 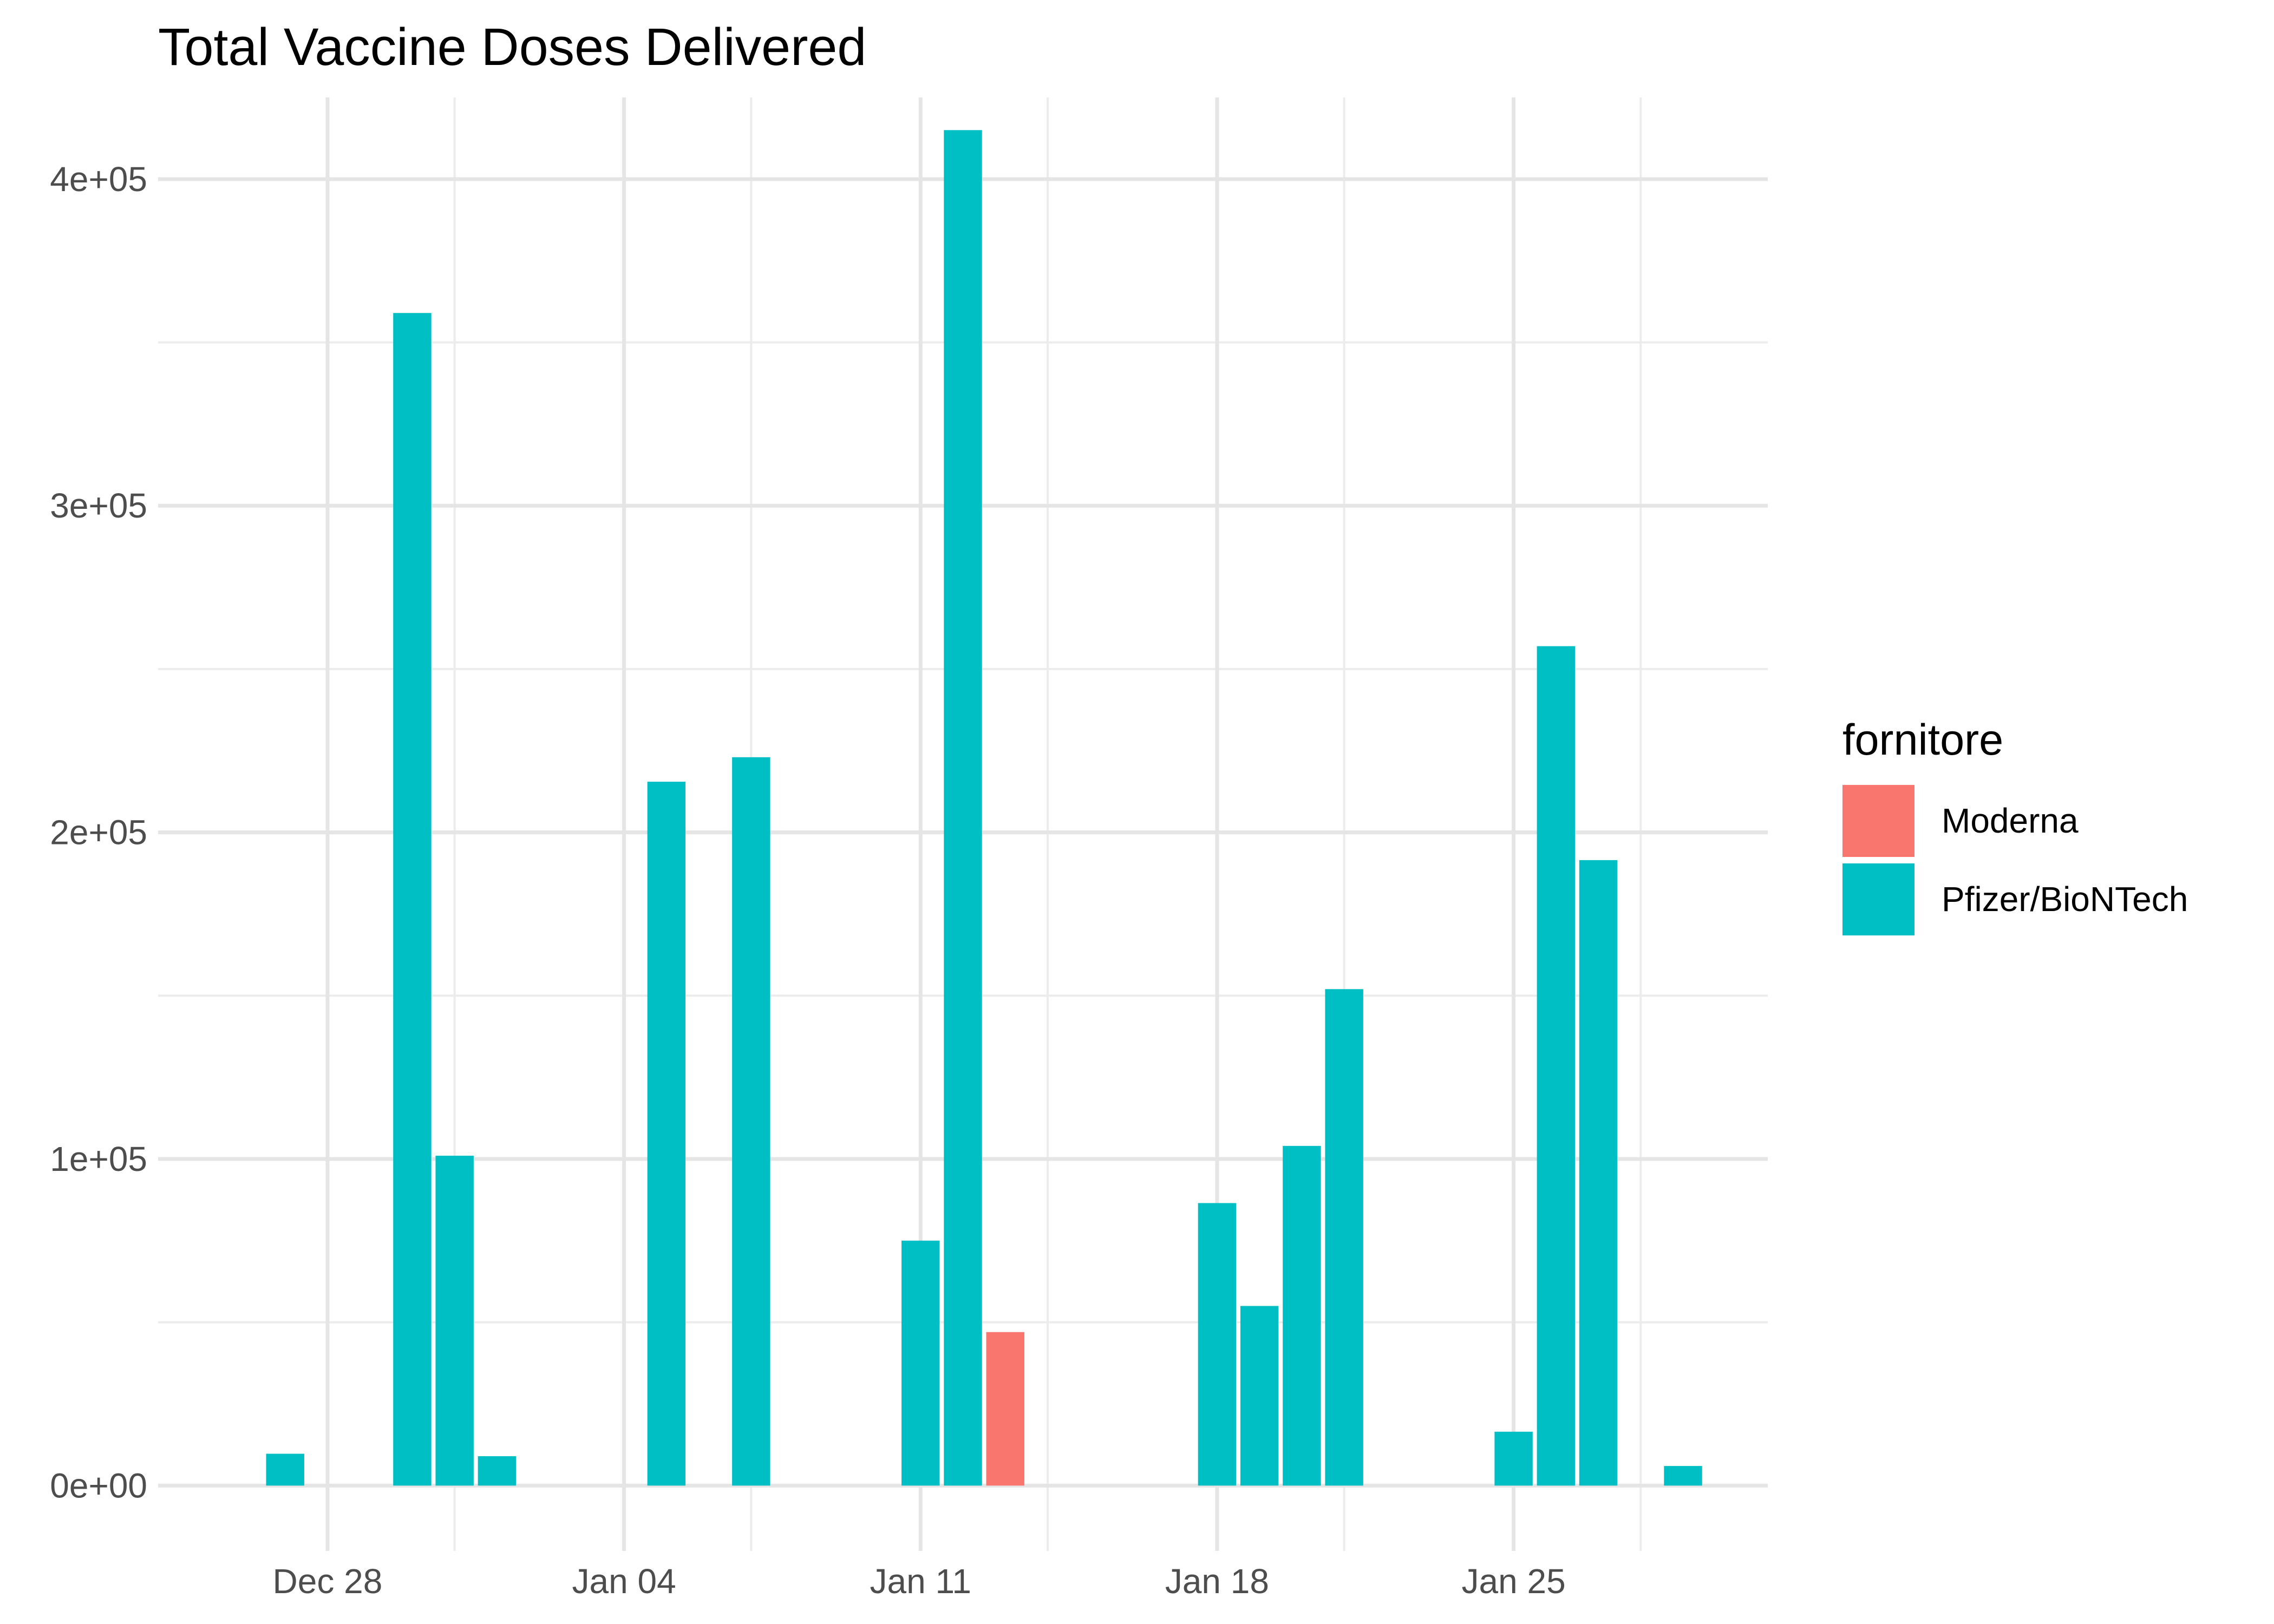 I want to click on x-tick-label: Jan 04, so click(x=624, y=1581).